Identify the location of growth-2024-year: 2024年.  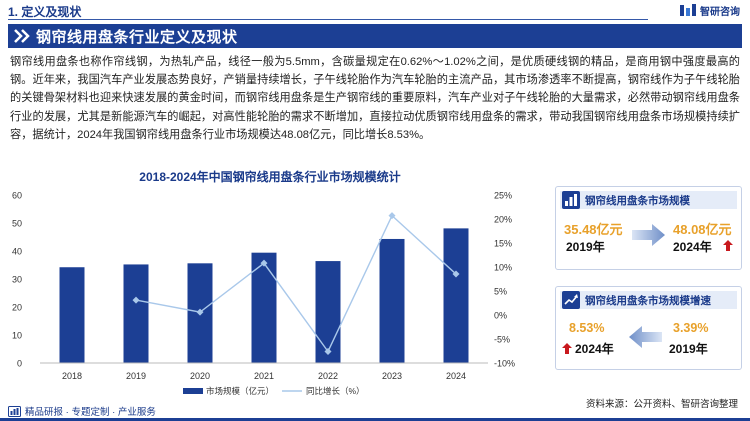
(594, 349).